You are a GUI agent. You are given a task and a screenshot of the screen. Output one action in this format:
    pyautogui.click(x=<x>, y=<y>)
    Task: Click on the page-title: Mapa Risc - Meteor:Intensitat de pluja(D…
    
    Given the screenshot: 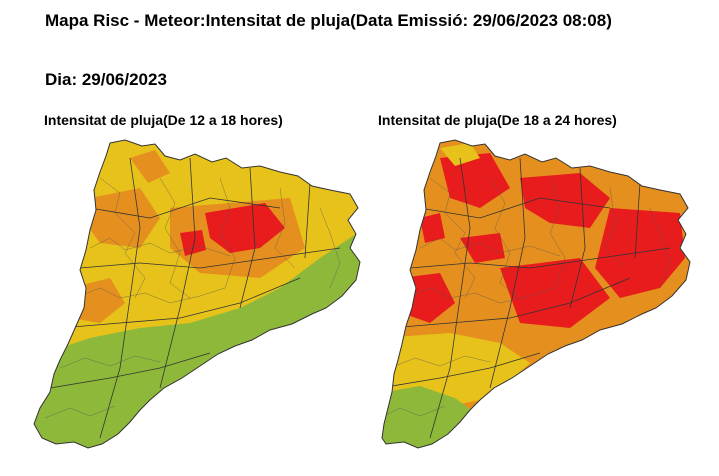 What is the action you would take?
    pyautogui.click(x=328, y=20)
    